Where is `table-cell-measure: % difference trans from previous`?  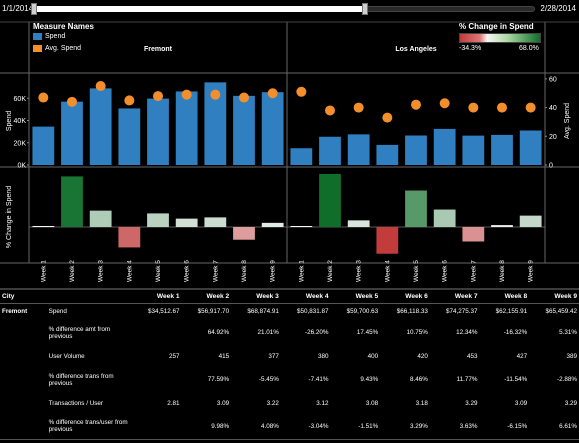
table-cell-measure: % difference trans from previous is located at coordinates (81, 379).